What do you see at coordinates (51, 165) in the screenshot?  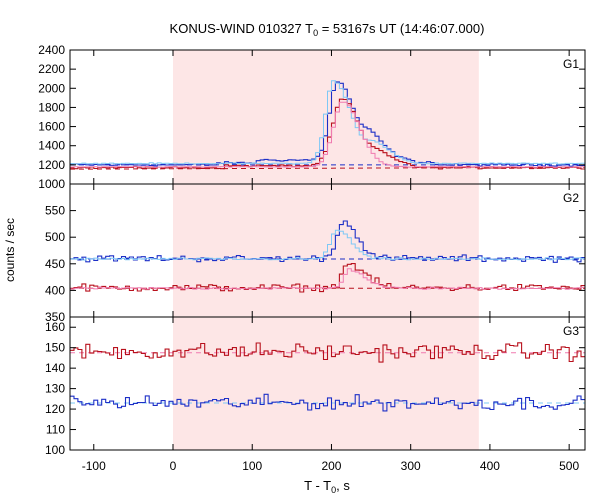 I see `y-tick-label: 1200` at bounding box center [51, 165].